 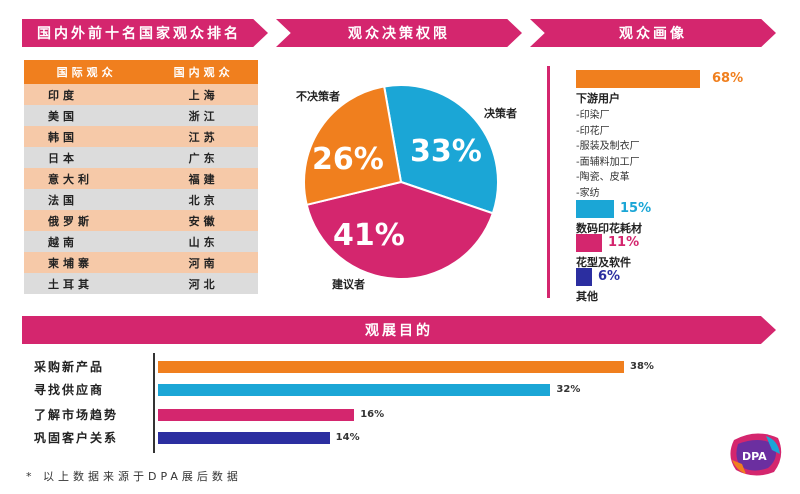 I want to click on profile-percent: 68%, so click(x=728, y=78).